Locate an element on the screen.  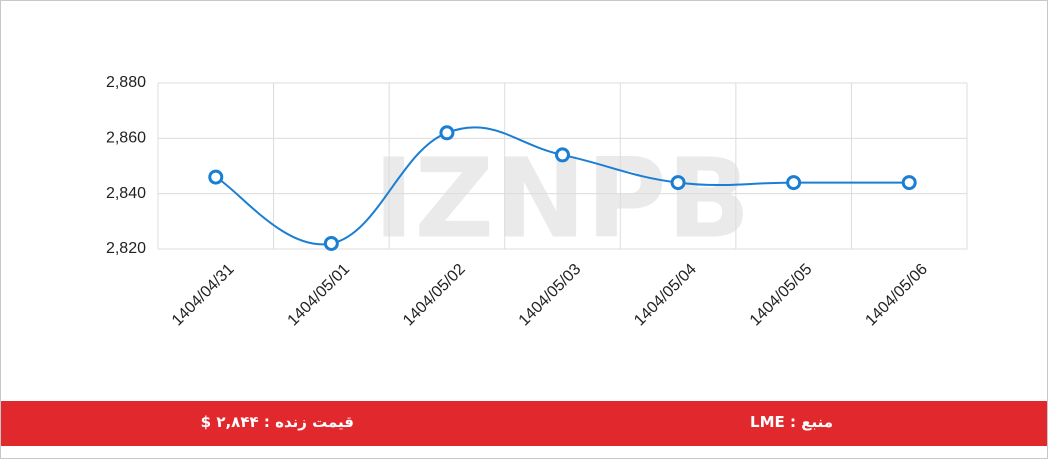
x-tick-label: 1404/05/06 is located at coordinates (896, 295).